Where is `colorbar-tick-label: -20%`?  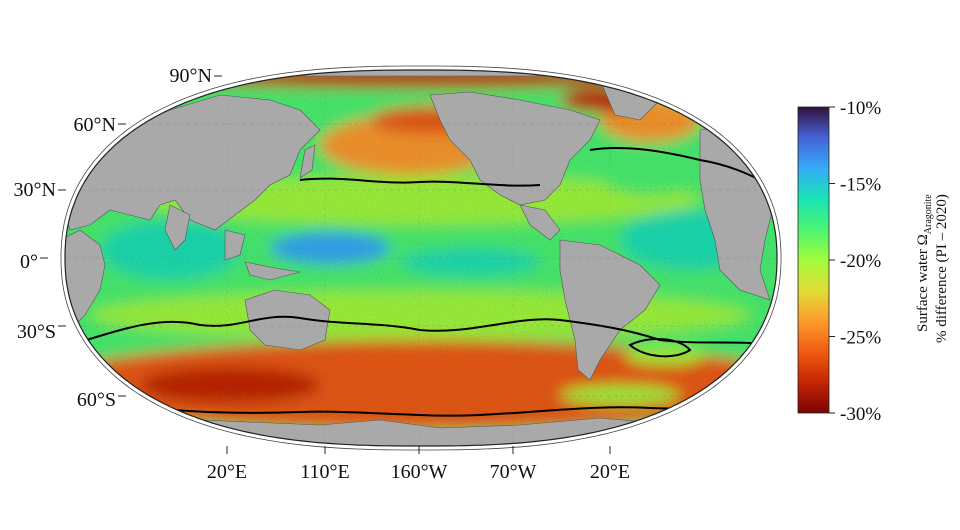 colorbar-tick-label: -20% is located at coordinates (860, 261).